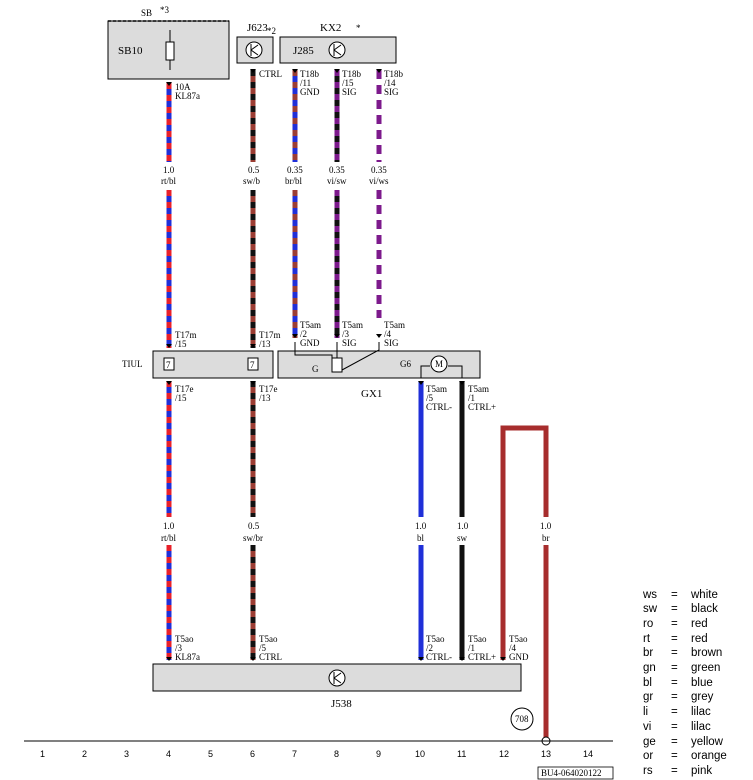 Image resolution: width=753 pixels, height=780 pixels. What do you see at coordinates (352, 325) in the screenshot?
I see `w8-bot-conn: T5am` at bounding box center [352, 325].